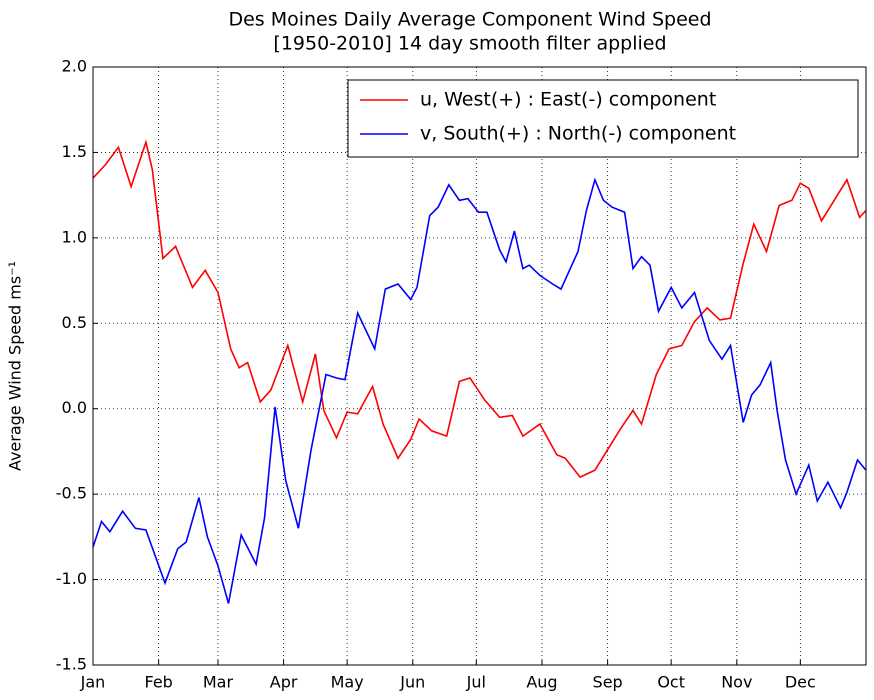 The image size is (874, 700). What do you see at coordinates (608, 682) in the screenshot?
I see `x-tick-label: Sep` at bounding box center [608, 682].